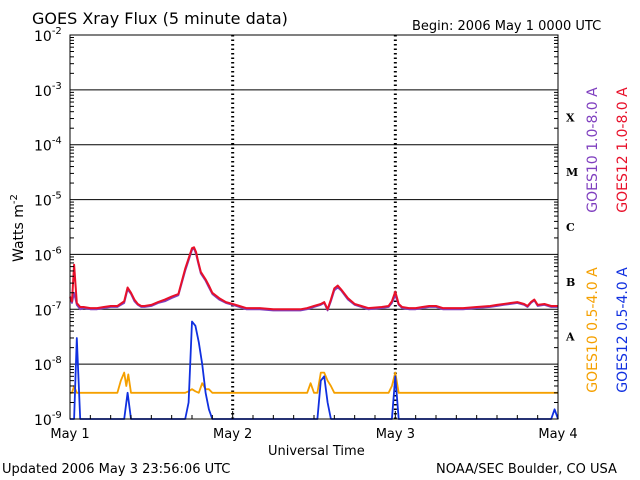 The image size is (640, 480). Describe the element at coordinates (623, 150) in the screenshot. I see `legend-entry: GOES12 1.0-8.0 A` at that location.